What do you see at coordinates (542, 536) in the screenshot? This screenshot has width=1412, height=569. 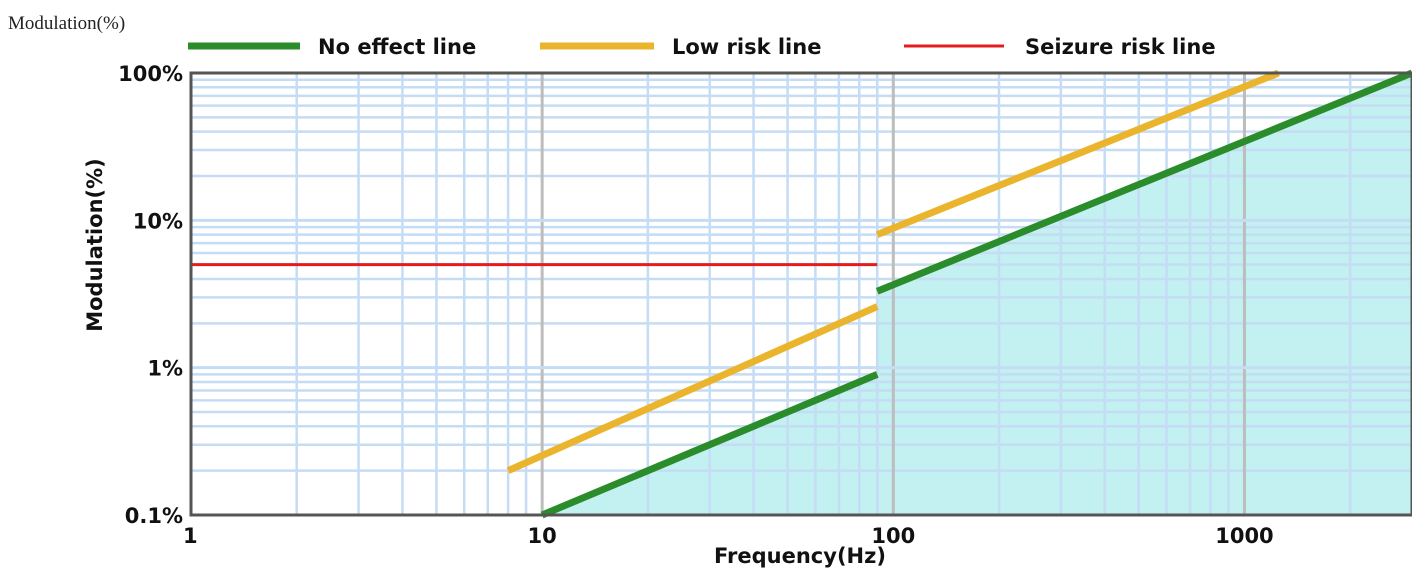 I see `x-tick-label: 10` at bounding box center [542, 536].